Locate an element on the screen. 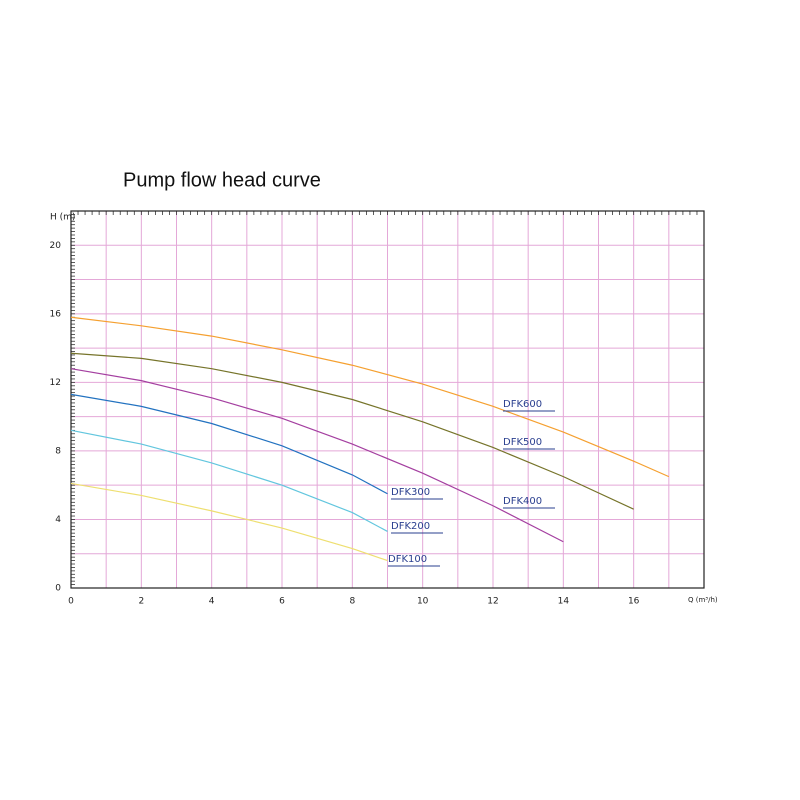  y-axis-label: H (m) is located at coordinates (62, 218).